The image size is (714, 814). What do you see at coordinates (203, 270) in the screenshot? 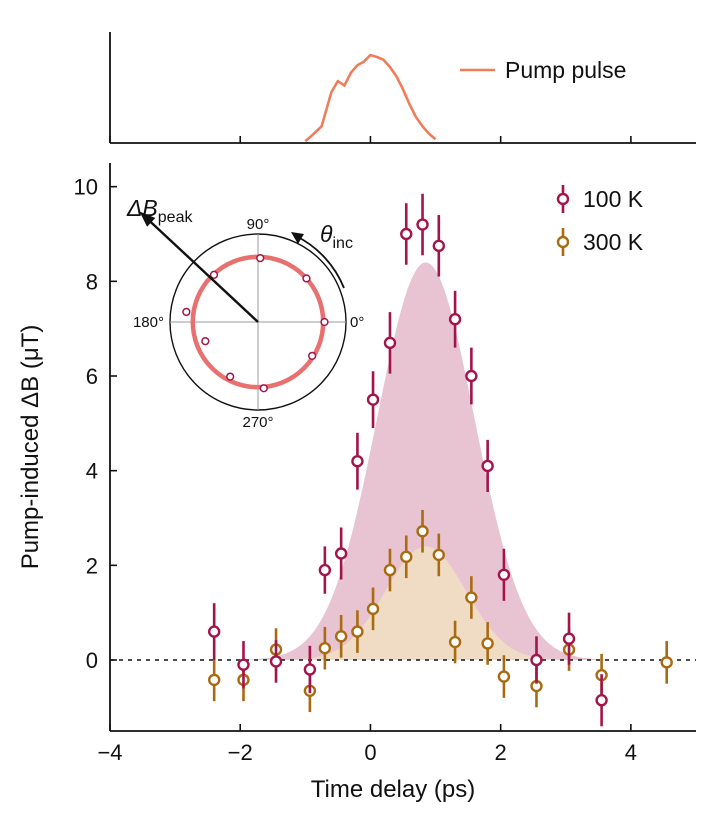
I see `delta-b-peak-arrow` at bounding box center [203, 270].